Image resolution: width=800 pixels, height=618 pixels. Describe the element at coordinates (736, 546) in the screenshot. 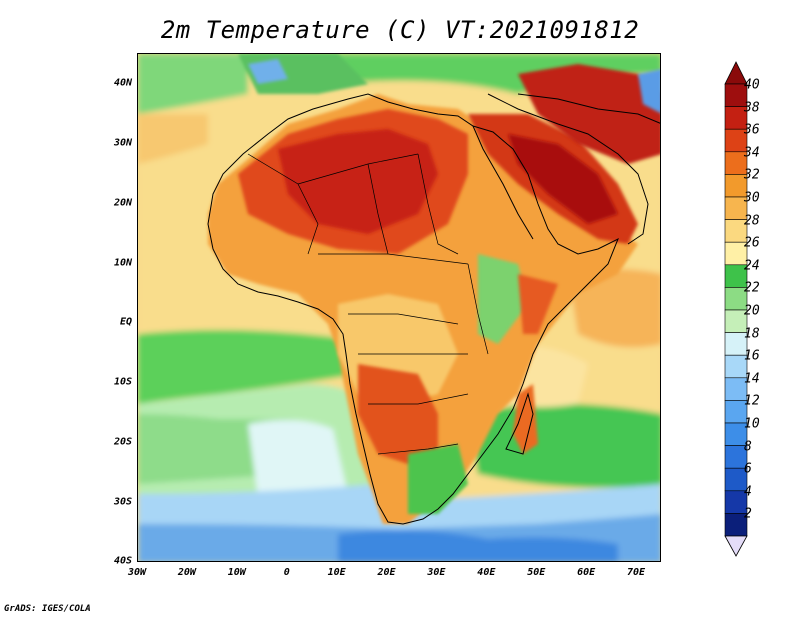

I see `colorbar-low-arrow` at that location.